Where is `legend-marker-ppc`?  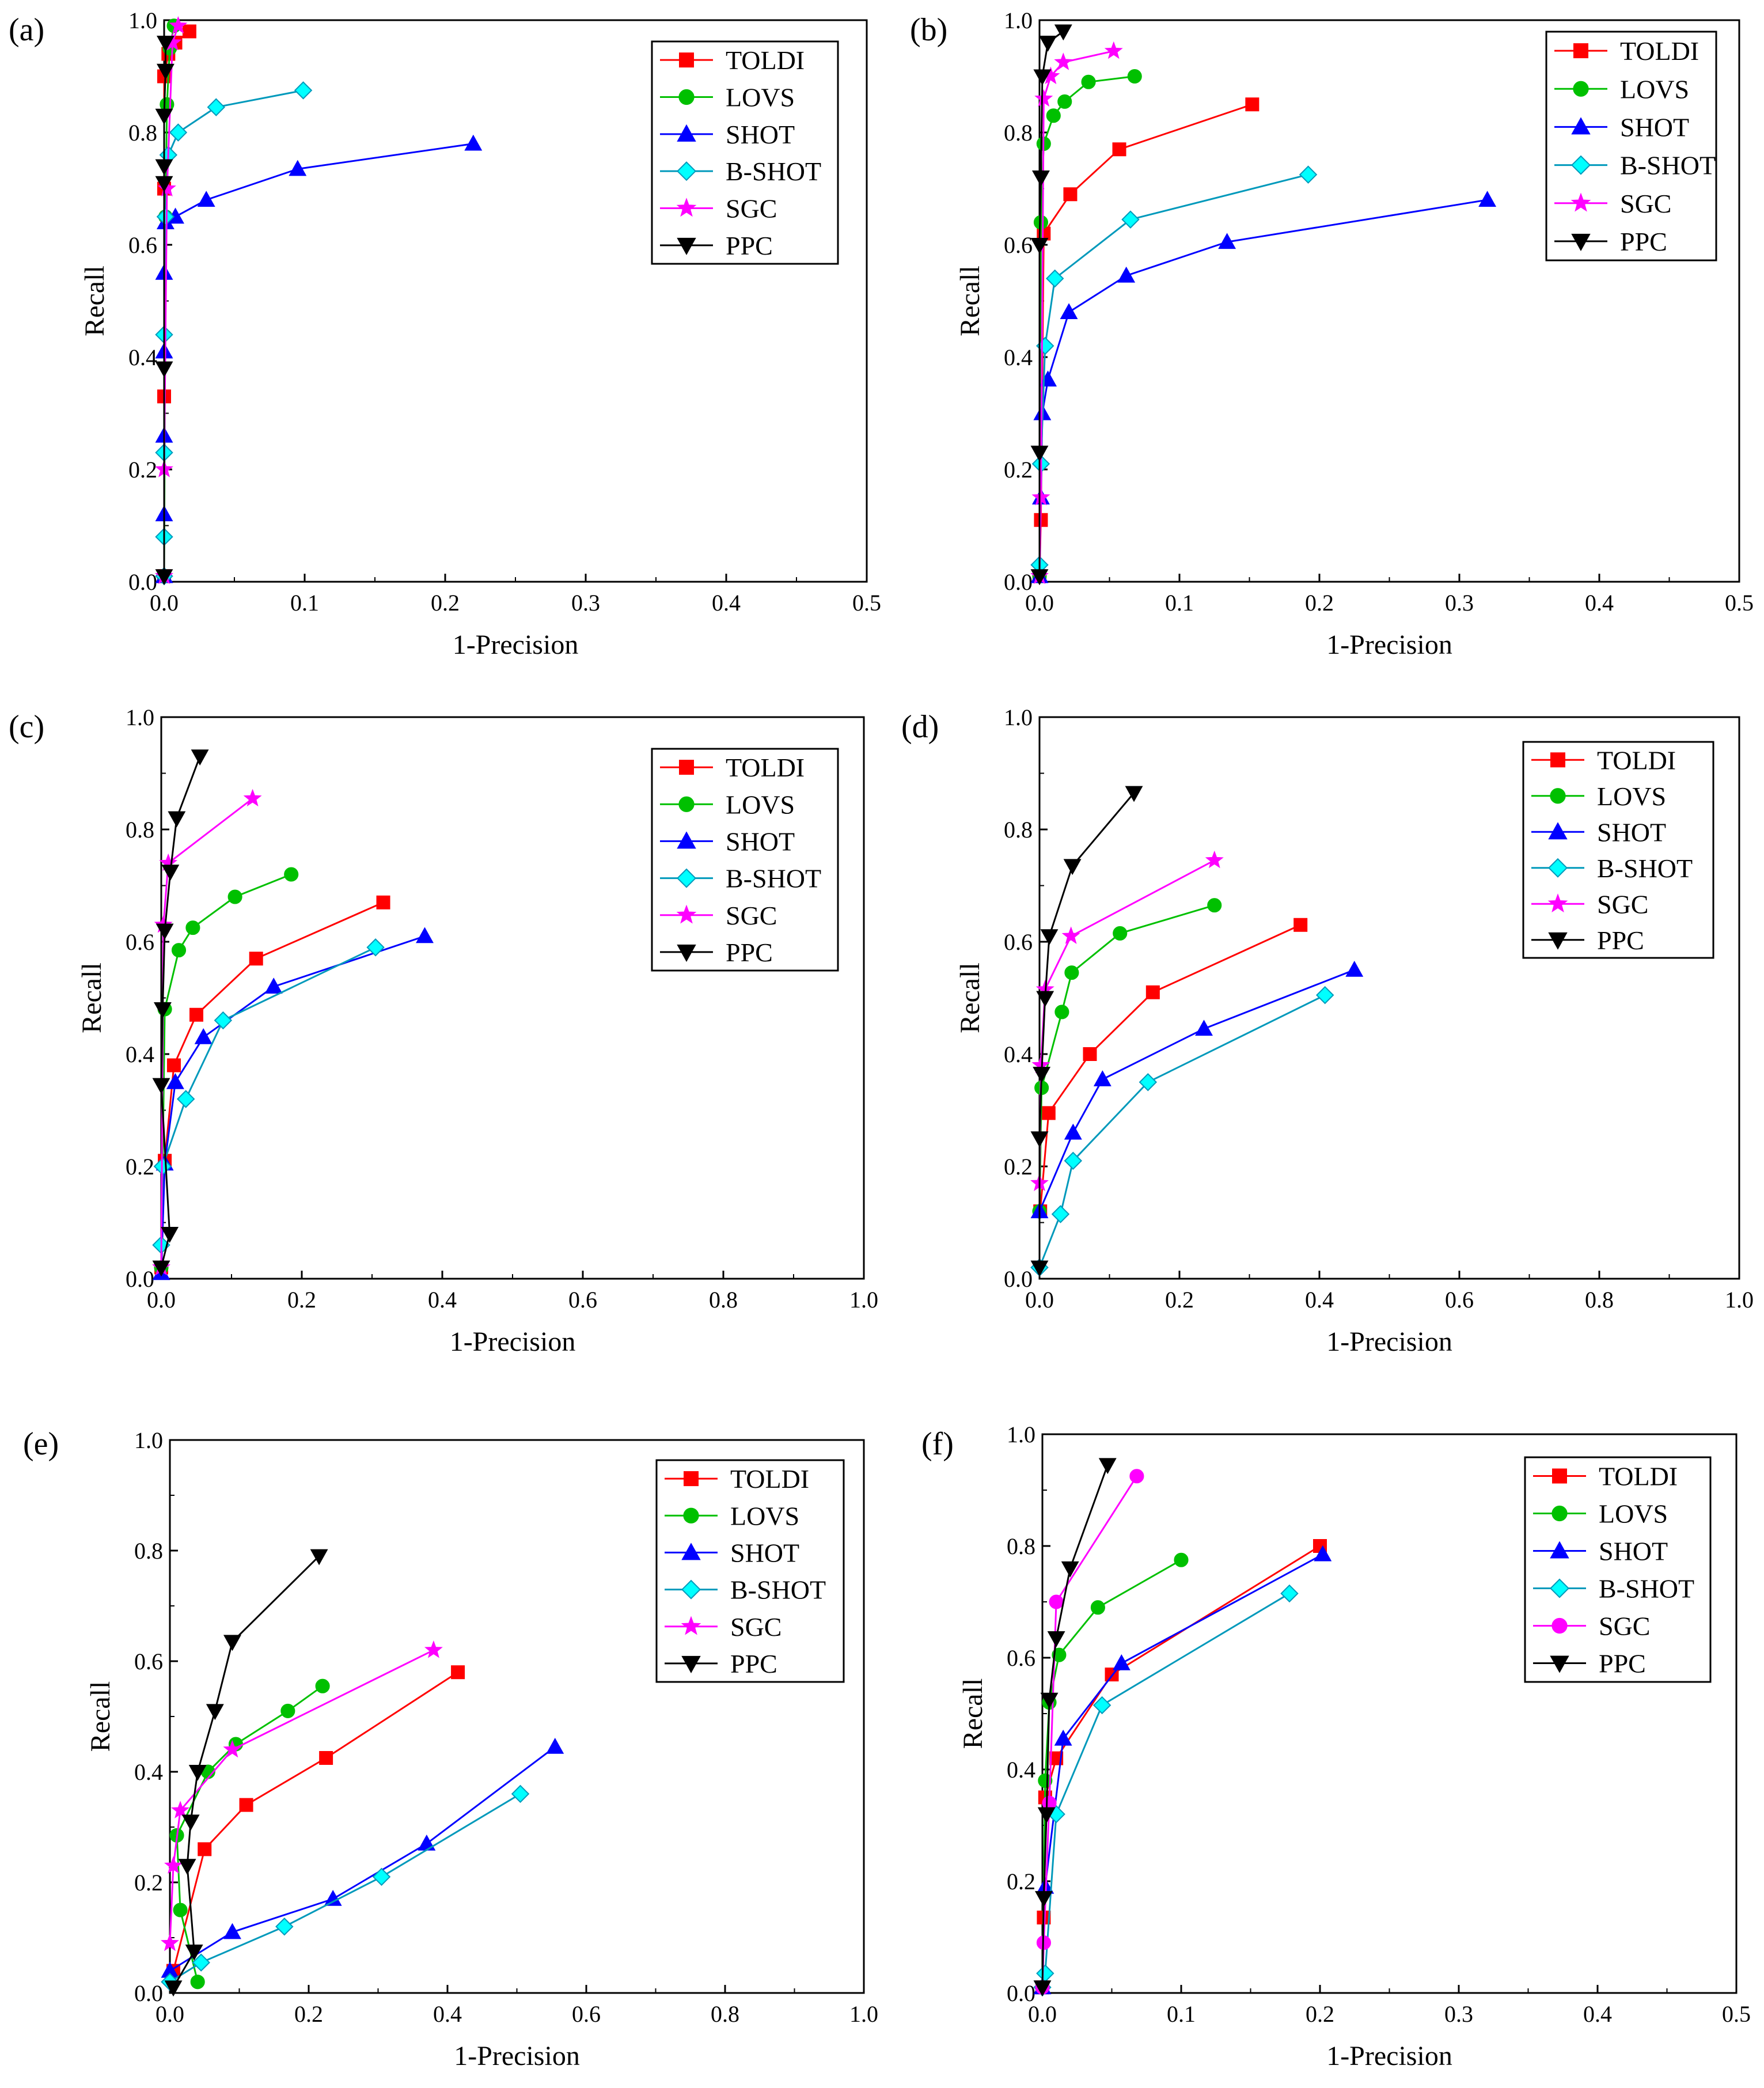
legend-marker-ppc is located at coordinates (1560, 1664).